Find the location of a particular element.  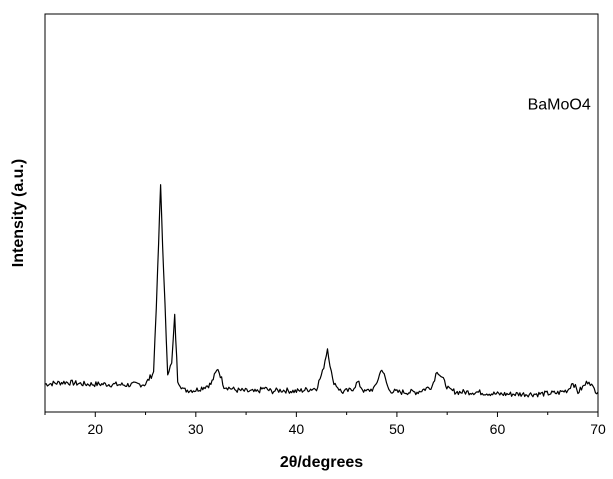

x-tick-label: 30 is located at coordinates (196, 429).